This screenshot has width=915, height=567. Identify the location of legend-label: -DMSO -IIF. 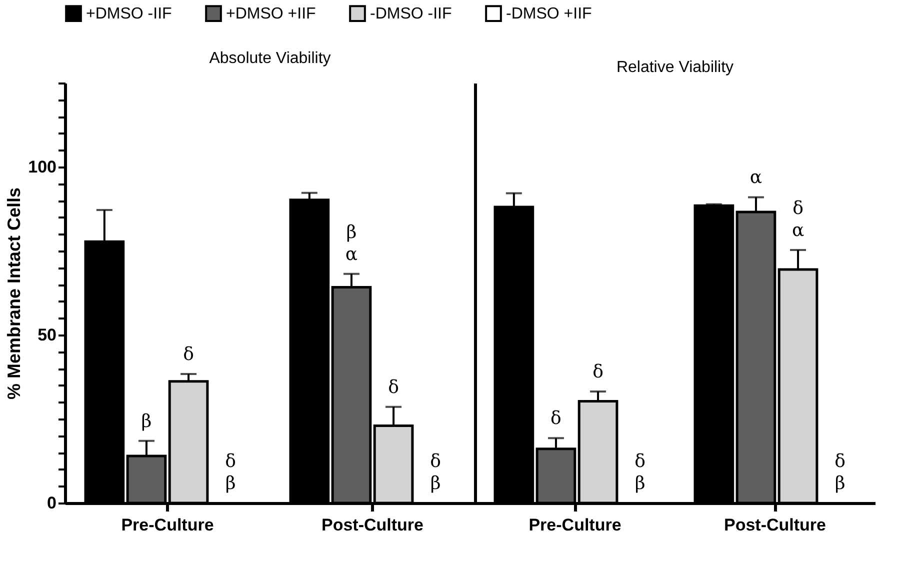
(411, 14).